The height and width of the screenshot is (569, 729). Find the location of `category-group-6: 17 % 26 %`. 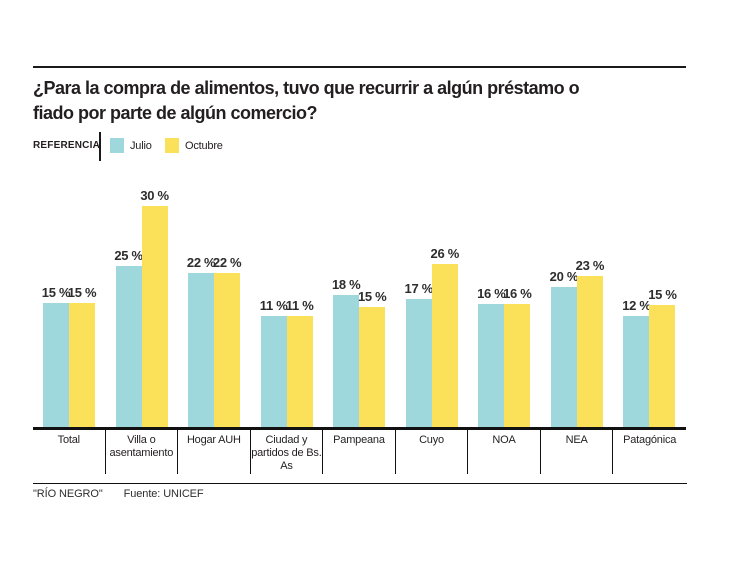

category-group-6: 17 % 26 % is located at coordinates (432, 304).